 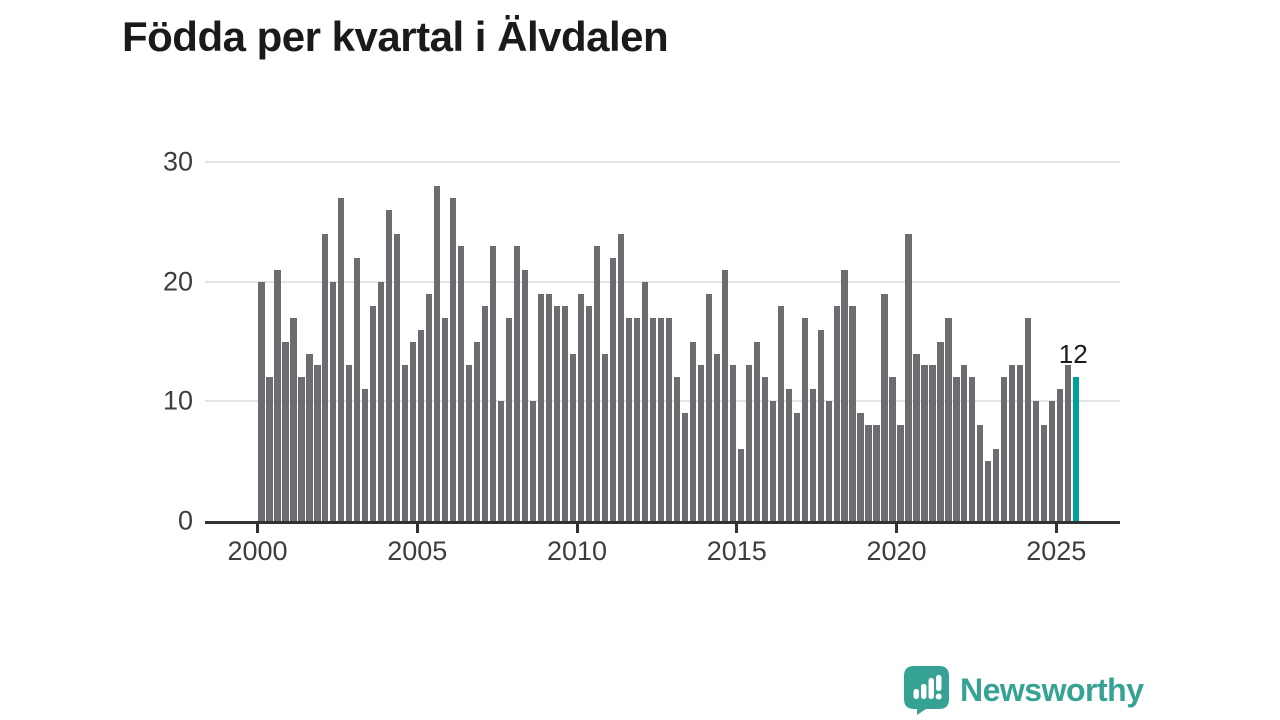 What do you see at coordinates (1056, 551) in the screenshot?
I see `x-axis-tick-label: 2025` at bounding box center [1056, 551].